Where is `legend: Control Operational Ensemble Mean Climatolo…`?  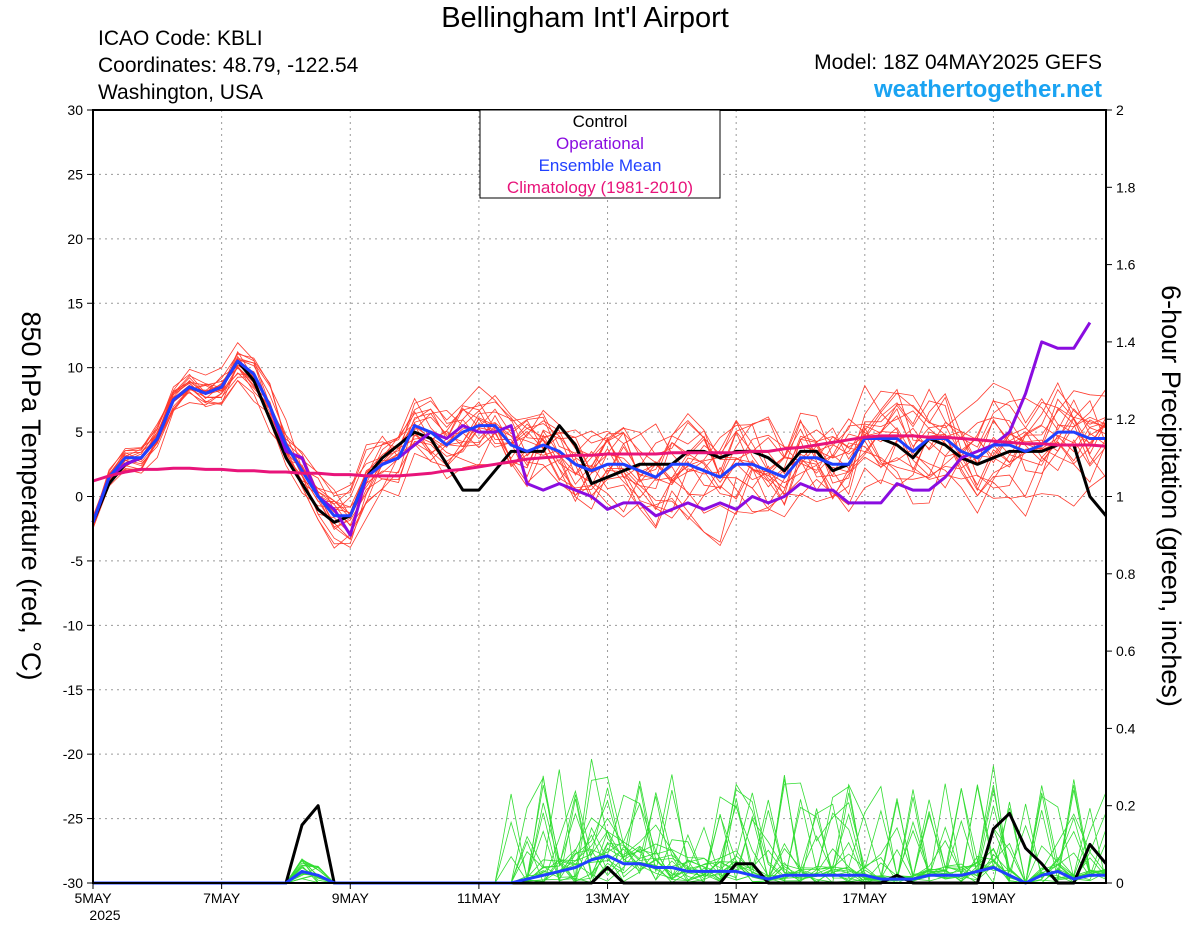
legend: Control Operational Ensemble Mean Climatolo… is located at coordinates (600, 154).